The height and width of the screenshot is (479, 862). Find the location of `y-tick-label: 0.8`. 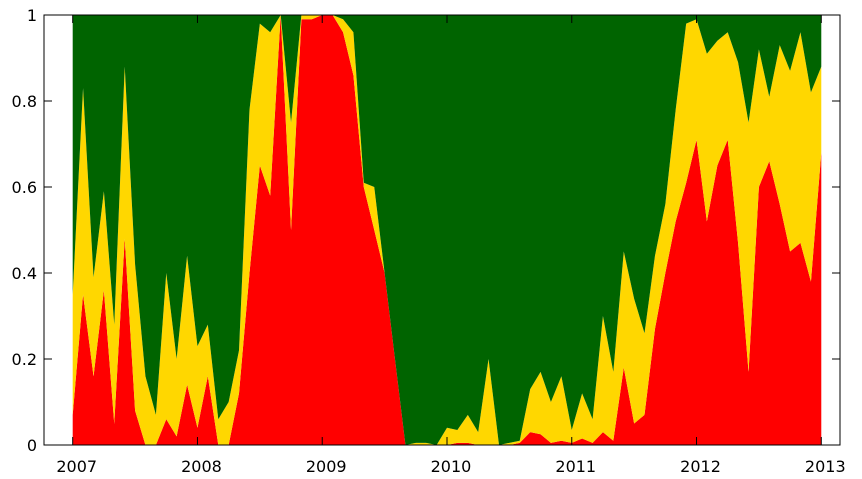

y-tick-label: 0.8 is located at coordinates (24, 101).